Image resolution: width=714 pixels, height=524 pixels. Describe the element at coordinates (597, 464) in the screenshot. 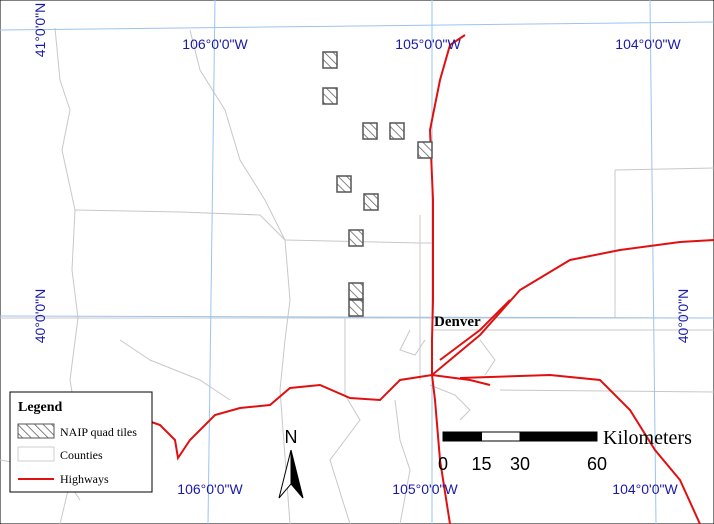

I see `scale-tick-label: 60` at that location.